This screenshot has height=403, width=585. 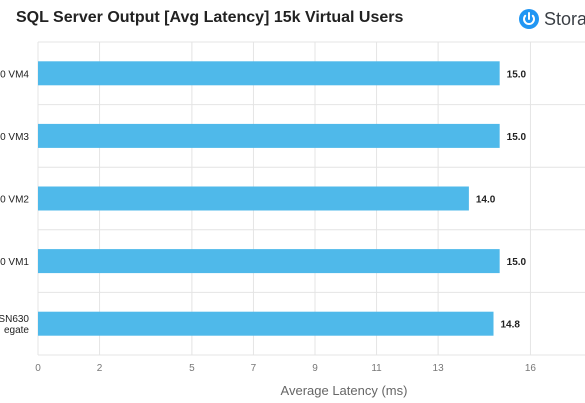 I want to click on data-label: 14.0, so click(x=486, y=200).